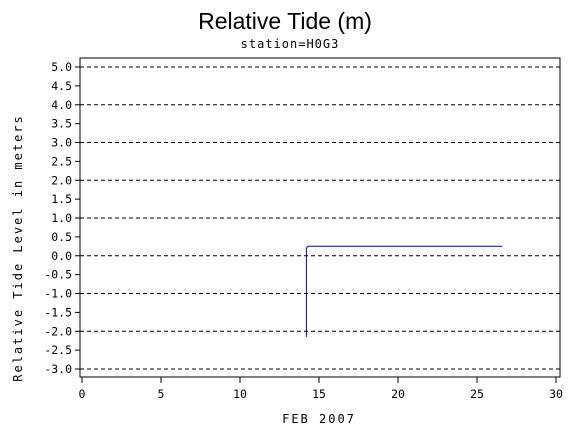  What do you see at coordinates (61, 256) in the screenshot?
I see `y-tick-label: 0.0` at bounding box center [61, 256].